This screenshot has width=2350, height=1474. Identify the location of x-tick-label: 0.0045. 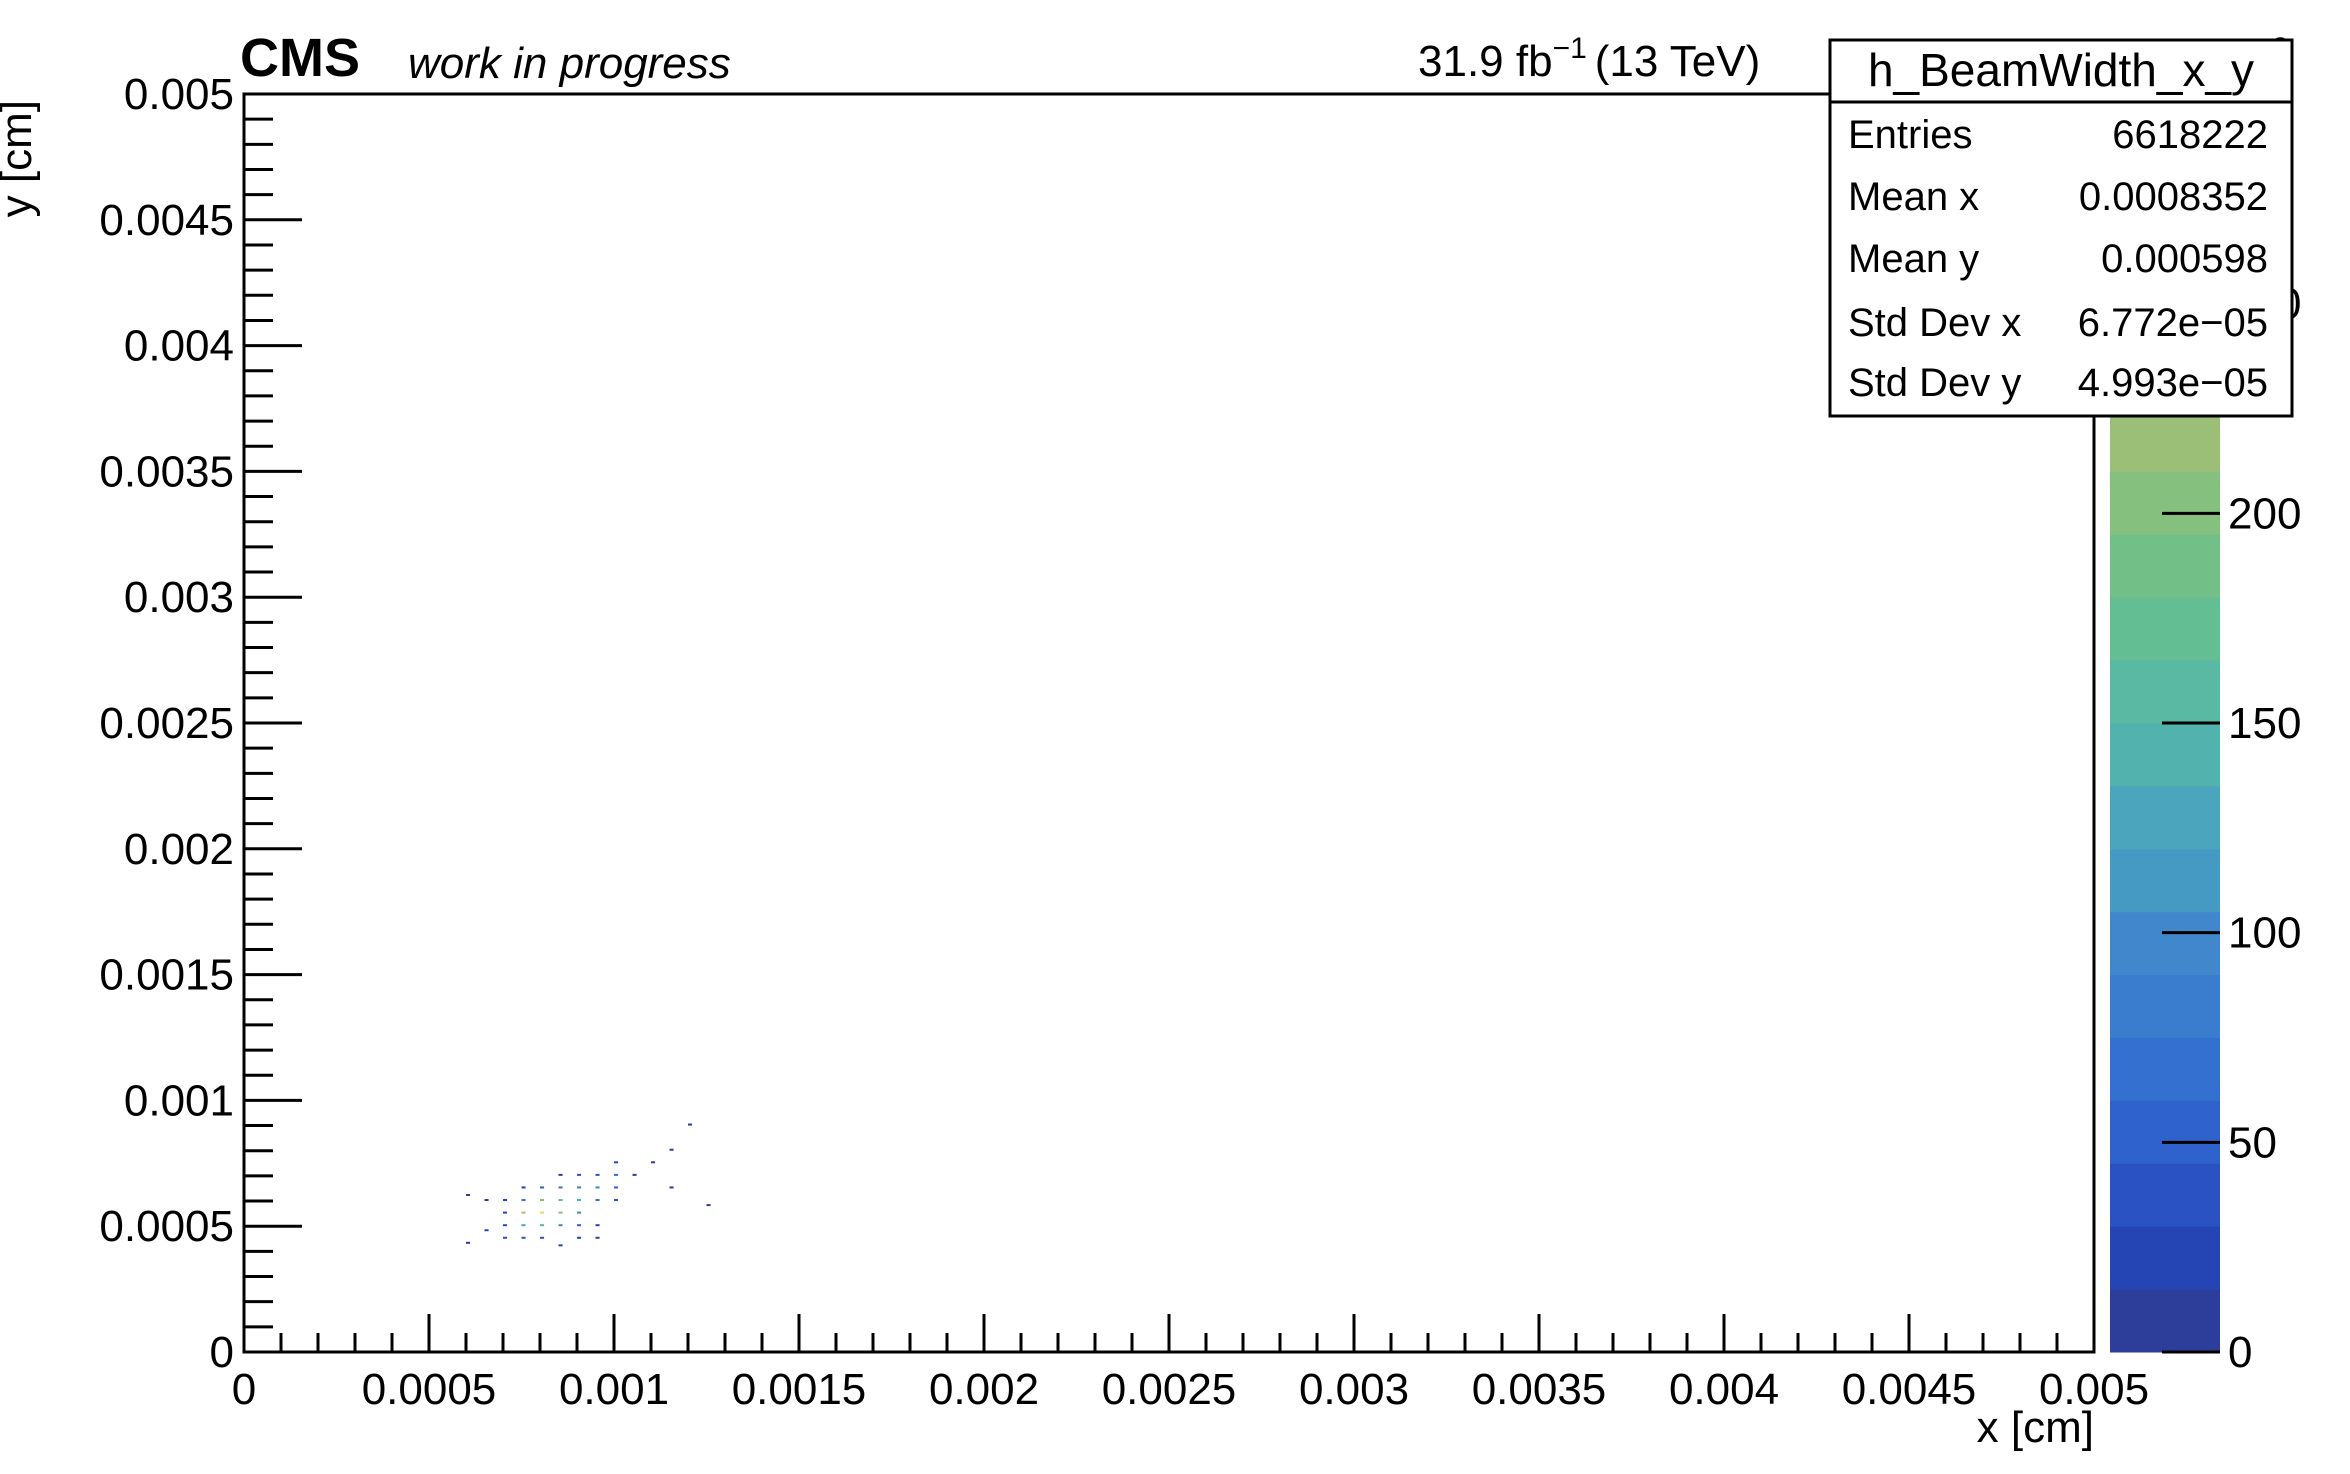
(1909, 1389).